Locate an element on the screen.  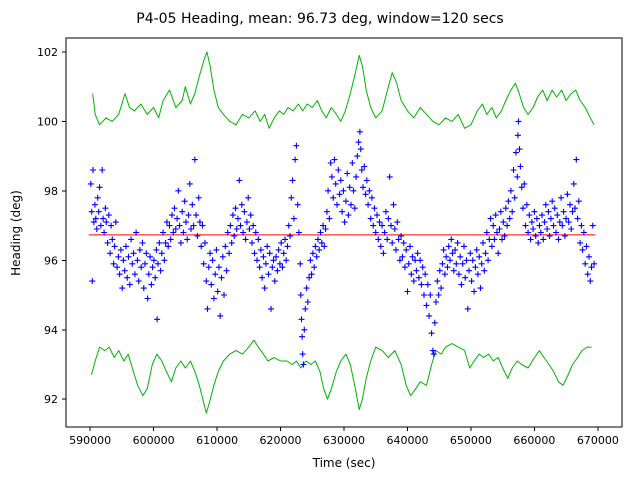
y-tick-label: 100 is located at coordinates (47, 121).